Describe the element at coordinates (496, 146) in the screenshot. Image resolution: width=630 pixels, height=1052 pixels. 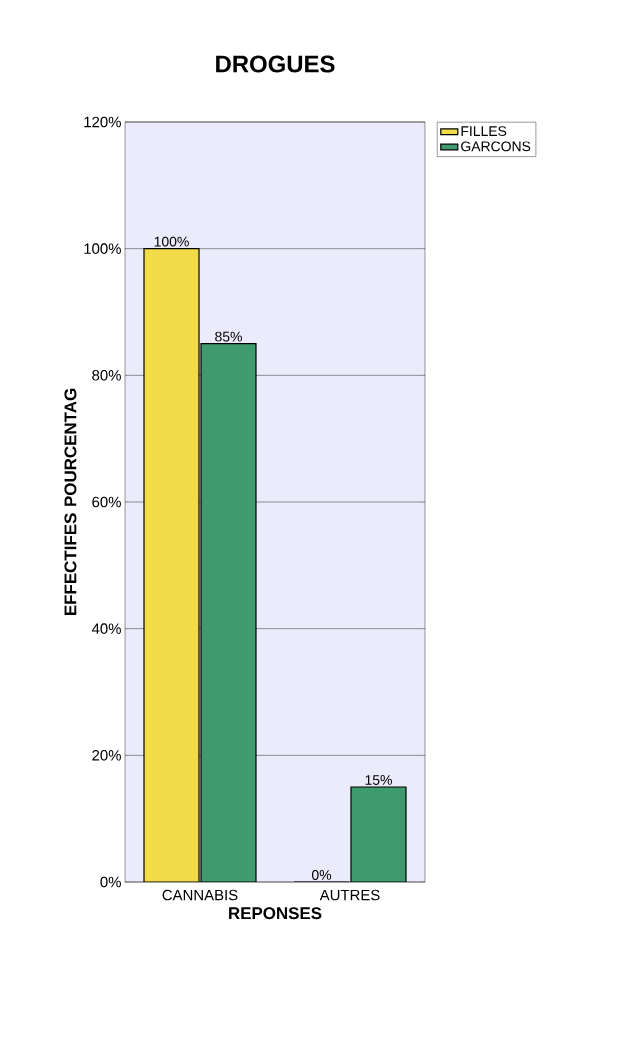
I see `legend-label: GARCONS` at that location.